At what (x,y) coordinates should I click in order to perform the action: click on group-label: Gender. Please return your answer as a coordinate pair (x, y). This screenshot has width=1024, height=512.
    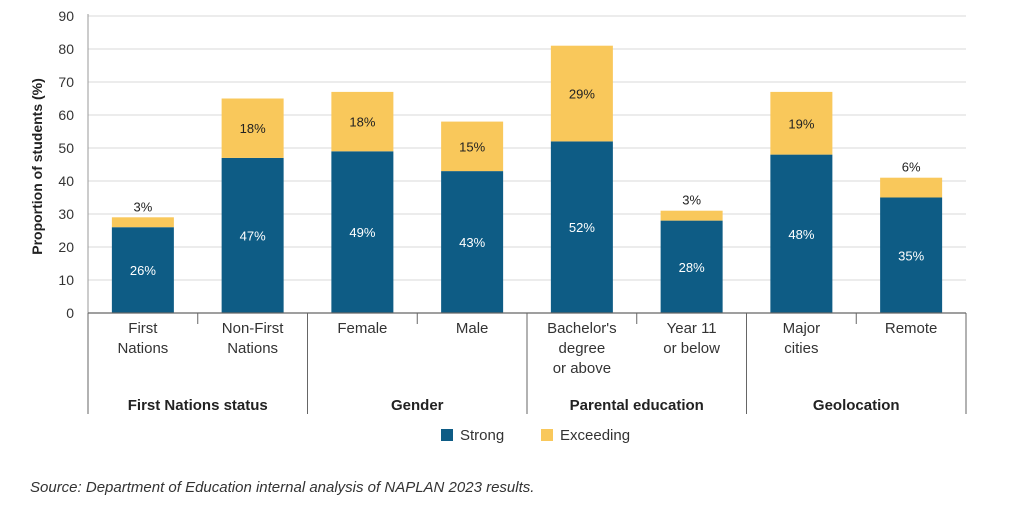
    Looking at the image, I should click on (417, 405).